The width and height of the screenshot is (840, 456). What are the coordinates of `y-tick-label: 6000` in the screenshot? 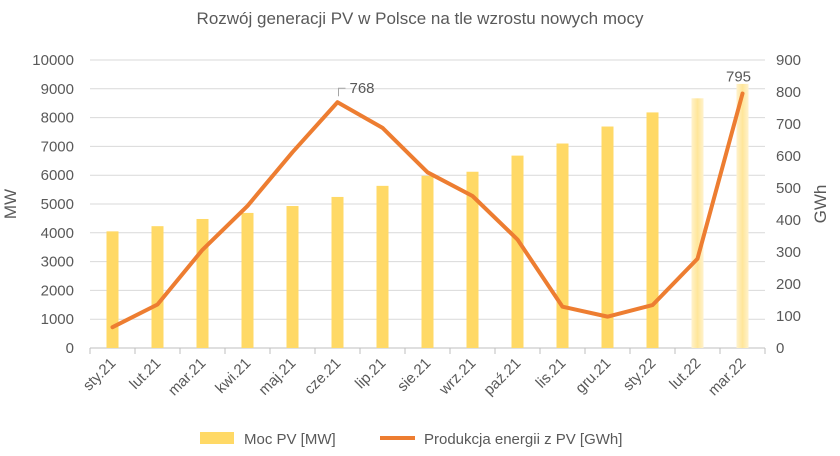 It's located at (57, 175).